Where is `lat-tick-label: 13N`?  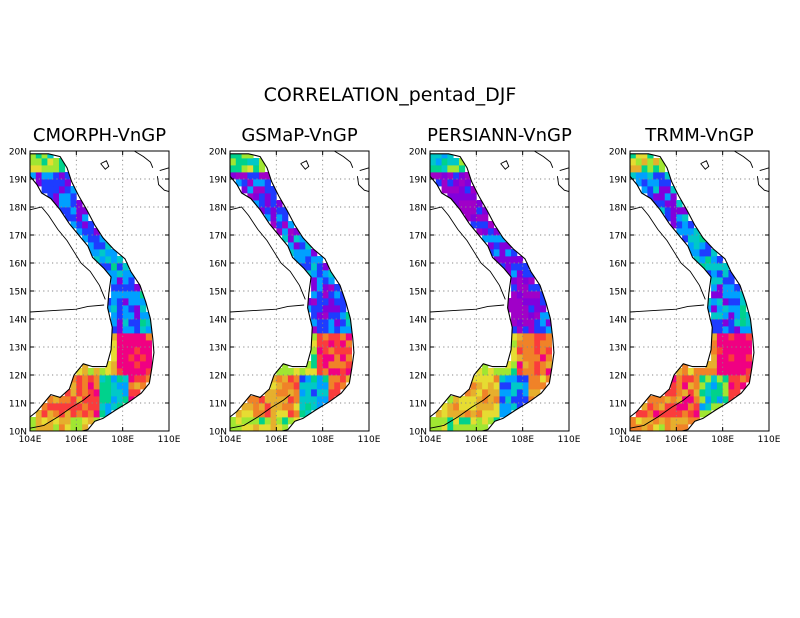 lat-tick-label: 13N is located at coordinates (18, 349).